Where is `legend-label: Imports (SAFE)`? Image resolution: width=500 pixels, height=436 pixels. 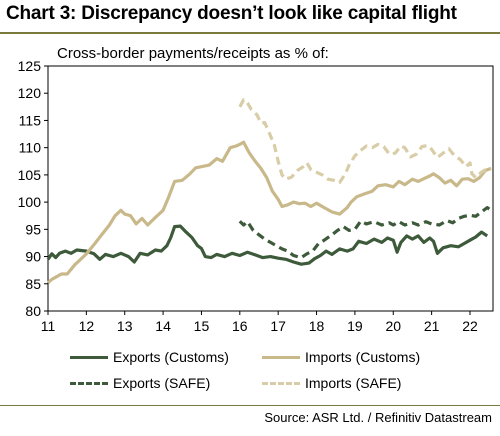
legend-label: Imports (SAFE) is located at coordinates (353, 383).